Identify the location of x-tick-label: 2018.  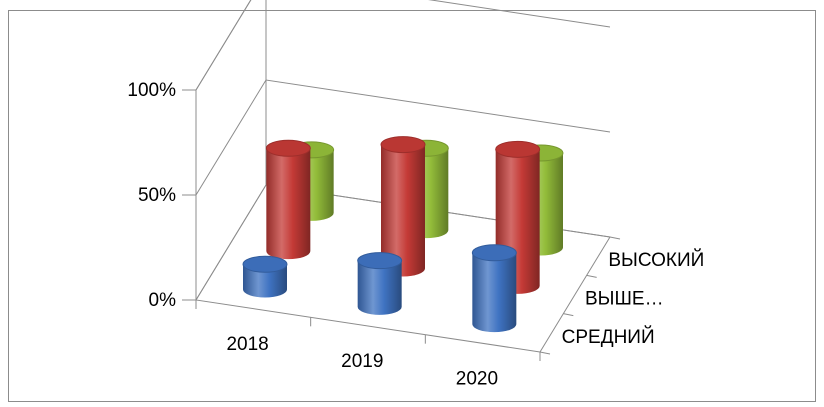
(247, 344).